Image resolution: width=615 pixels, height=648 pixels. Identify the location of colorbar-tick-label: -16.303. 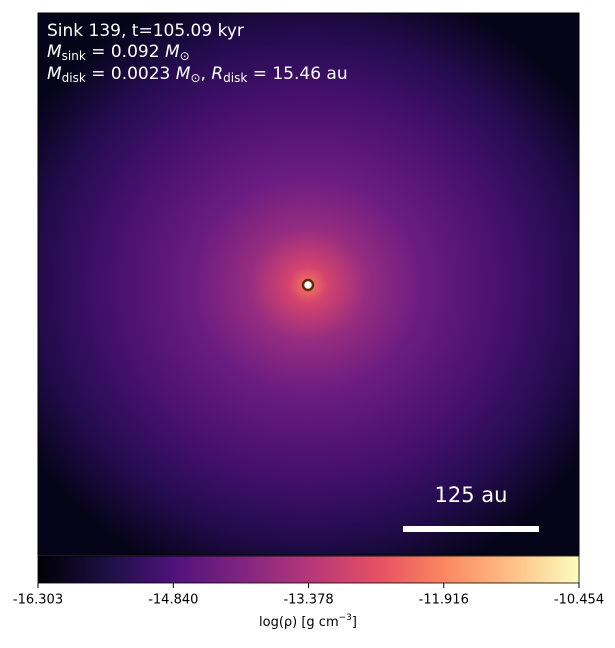
(38, 600).